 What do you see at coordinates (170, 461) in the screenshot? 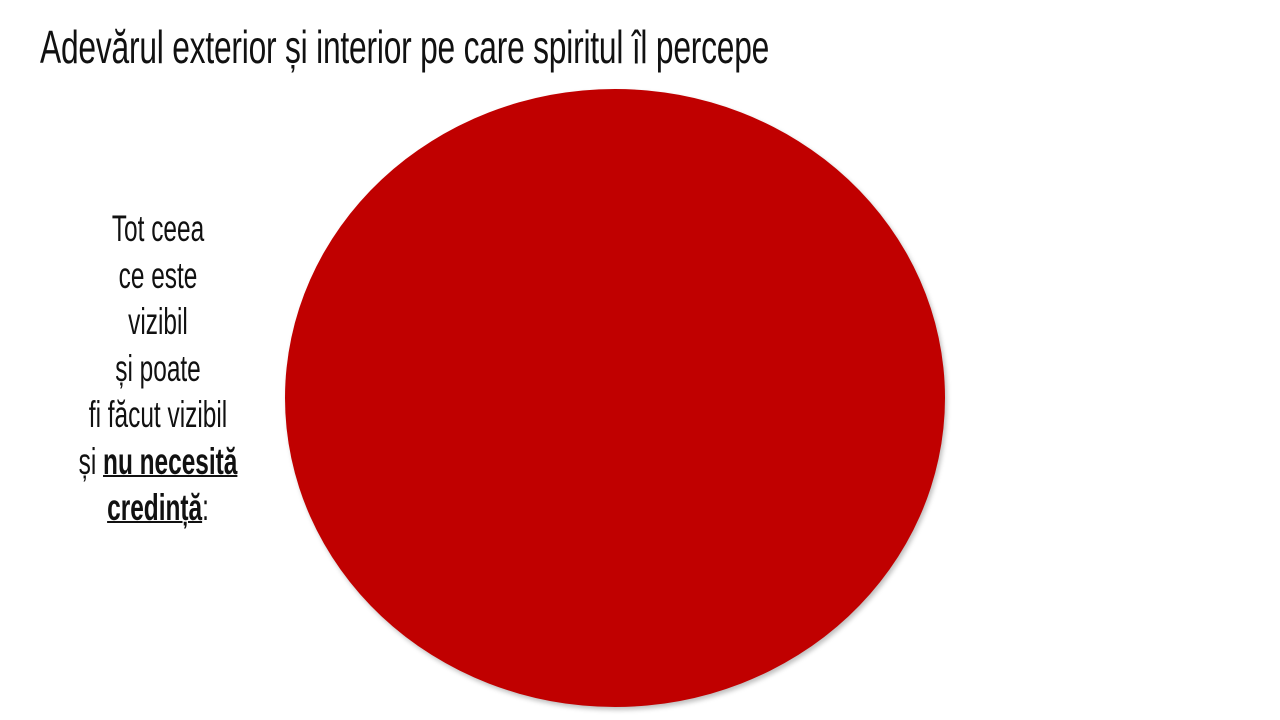
I see `side-text-emphasis: nu necesită` at bounding box center [170, 461].